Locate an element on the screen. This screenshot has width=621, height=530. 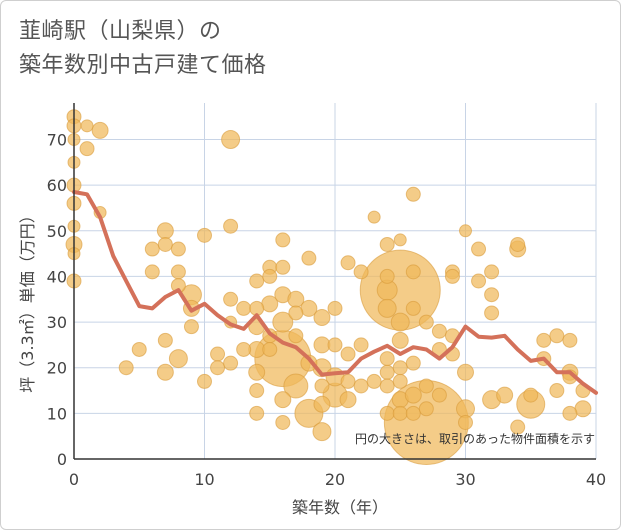
x-tick-label: 30 is located at coordinates (465, 479).